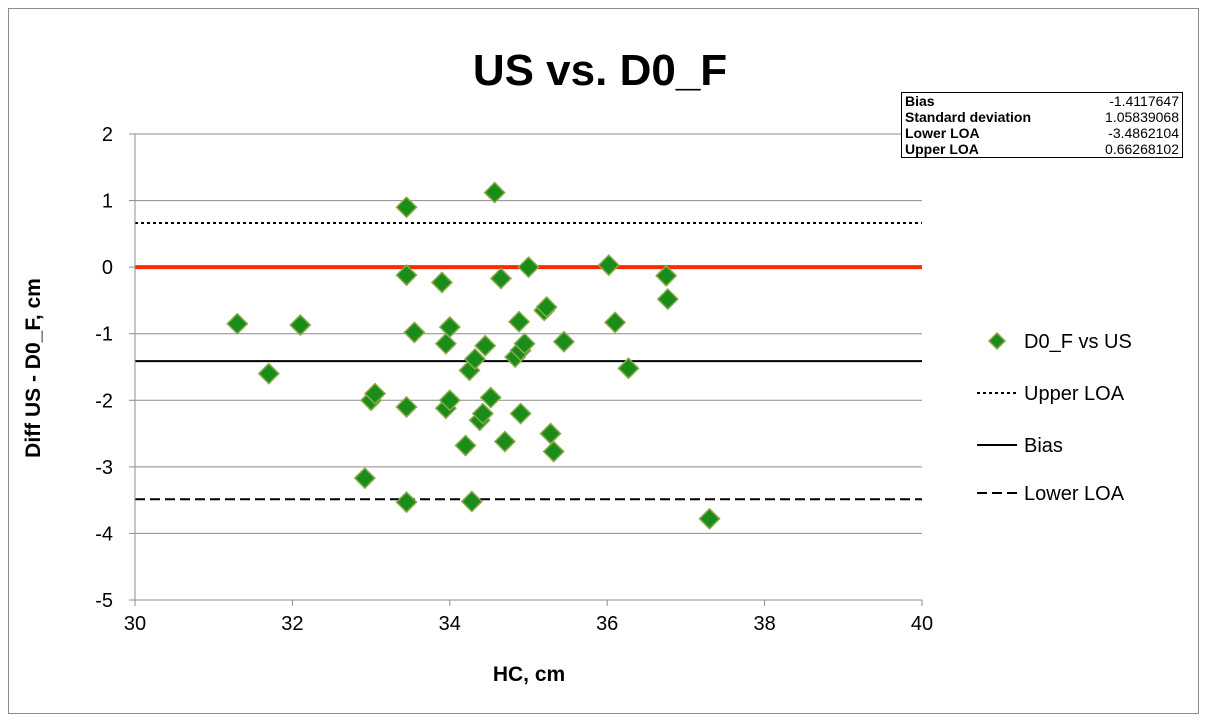 The height and width of the screenshot is (724, 1208). Describe the element at coordinates (1074, 494) in the screenshot. I see `legend-label: Lower LOA` at that location.